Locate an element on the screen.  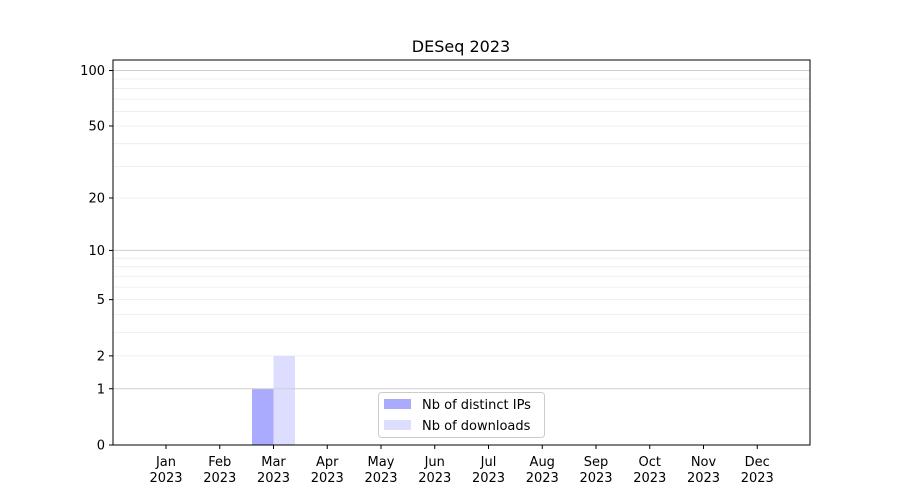
x-tick-label: Mar is located at coordinates (273, 462).